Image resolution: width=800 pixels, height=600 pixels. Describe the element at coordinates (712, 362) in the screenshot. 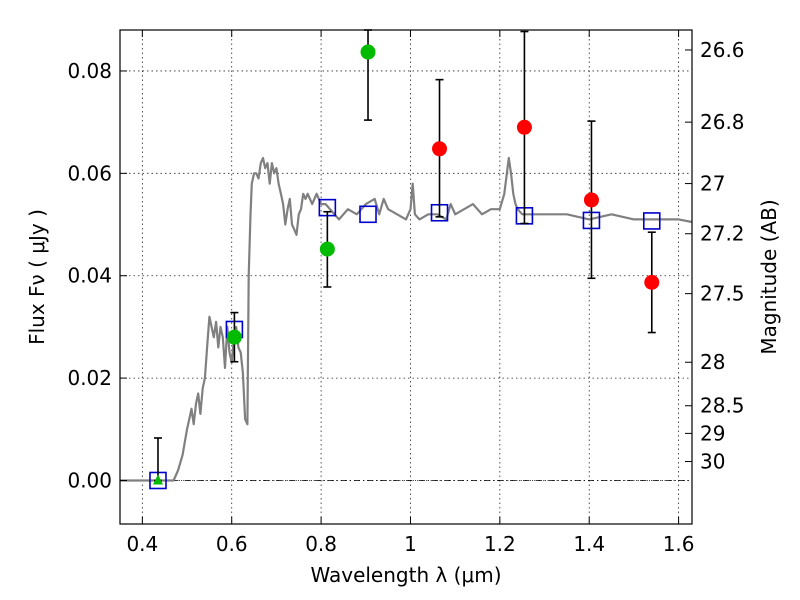

I see `y2-tick-label: 28` at that location.